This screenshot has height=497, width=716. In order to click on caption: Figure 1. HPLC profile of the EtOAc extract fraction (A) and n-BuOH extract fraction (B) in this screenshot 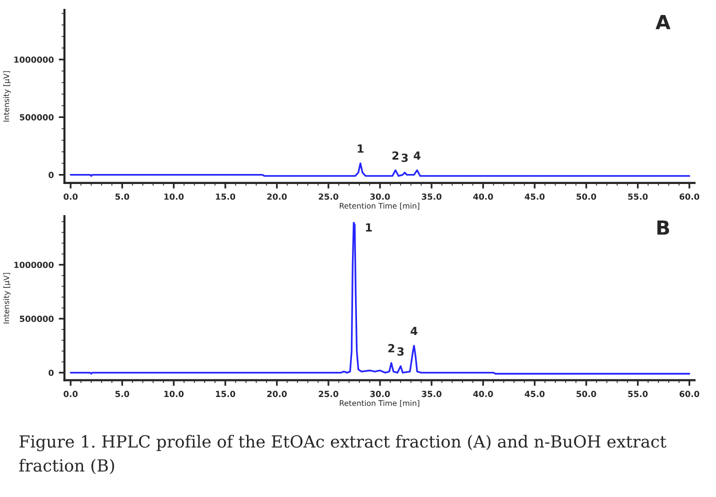, I will do `click(342, 454)`.